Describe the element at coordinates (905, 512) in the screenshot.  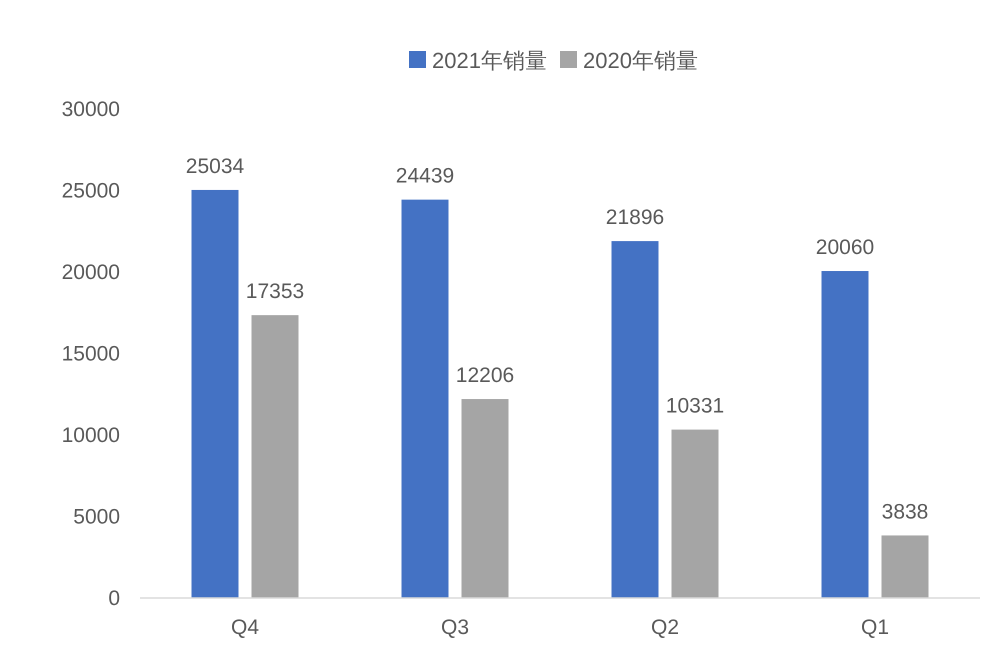
I see `data-label: 3838` at that location.